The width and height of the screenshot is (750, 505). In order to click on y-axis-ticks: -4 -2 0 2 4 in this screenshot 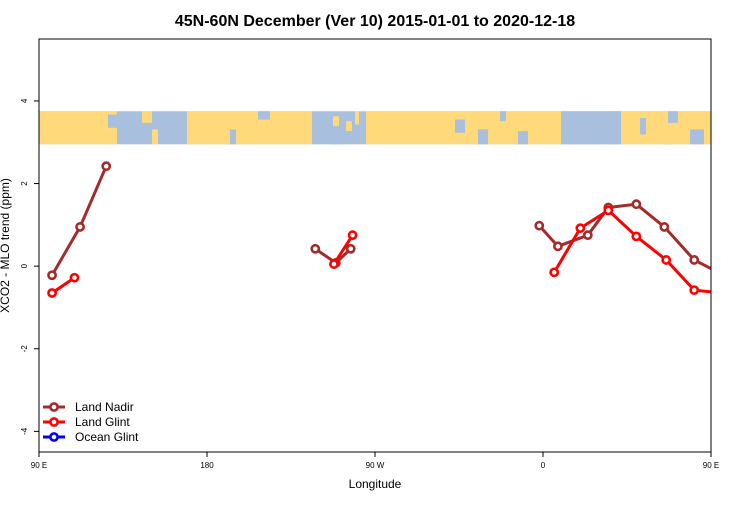, I will do `click(29, 266)`.